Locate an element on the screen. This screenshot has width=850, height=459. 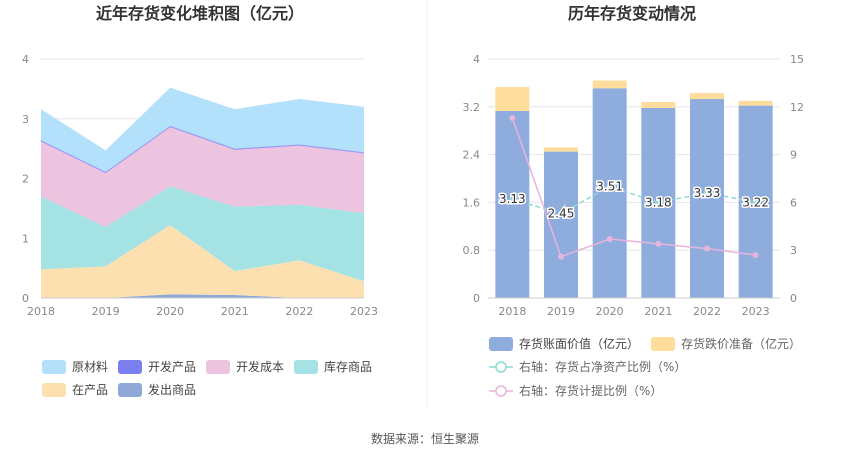
source-text: 数据来源：恒生聚源 is located at coordinates (425, 438).